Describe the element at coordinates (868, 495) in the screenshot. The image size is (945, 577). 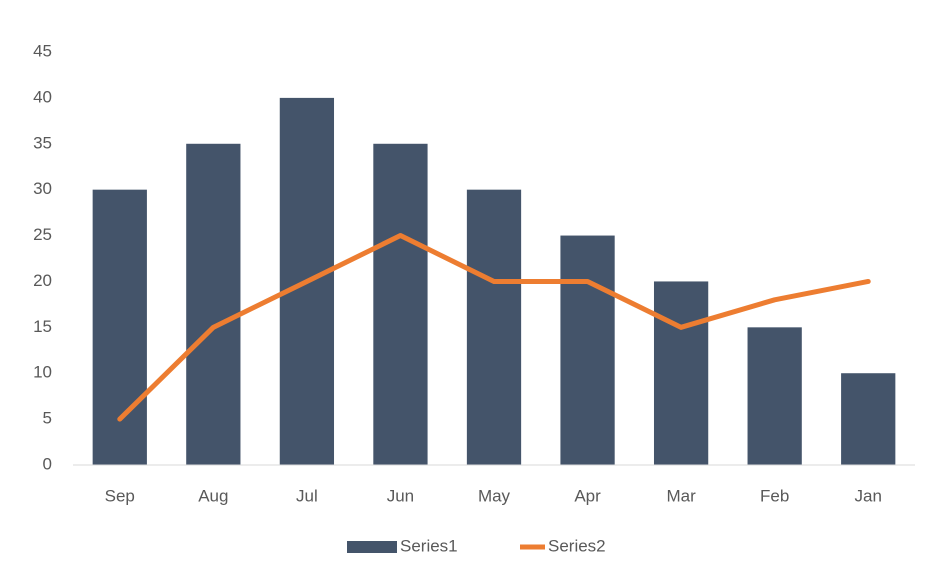
I see `x-tick-label: Jan` at that location.